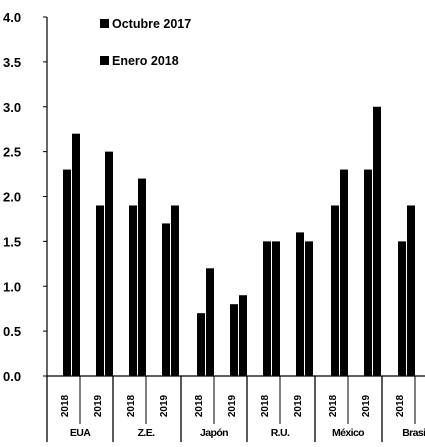  I want to click on bar-z-e-2018-octubre-2017, so click(133, 290).